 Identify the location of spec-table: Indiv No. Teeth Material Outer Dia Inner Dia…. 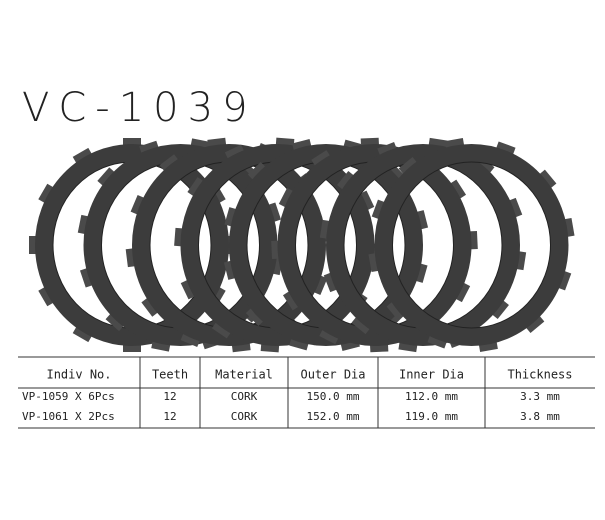
(306, 392).